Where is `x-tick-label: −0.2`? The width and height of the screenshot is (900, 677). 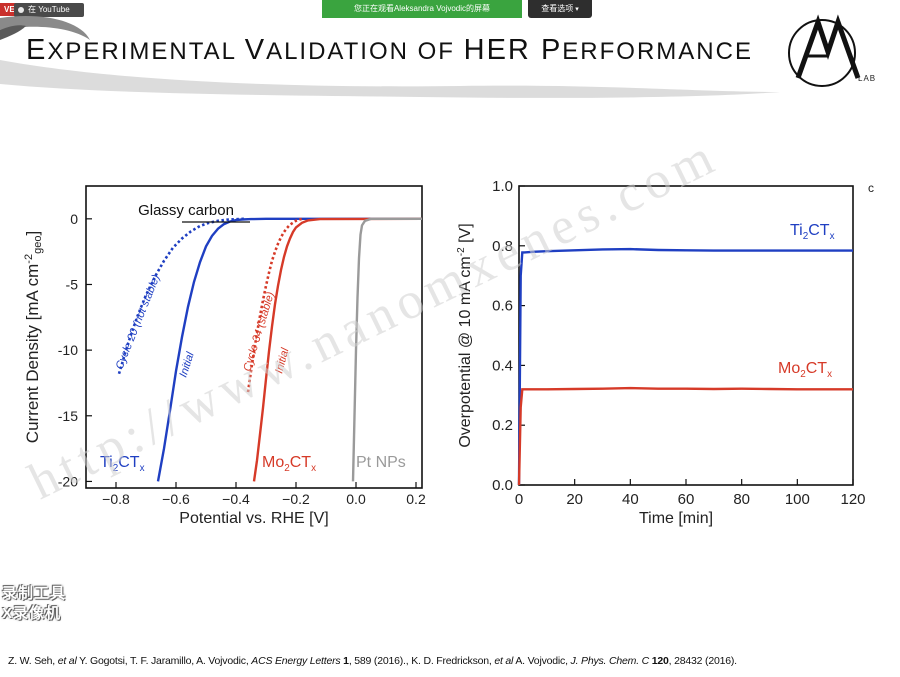
x-tick-label: −0.2 is located at coordinates (296, 499).